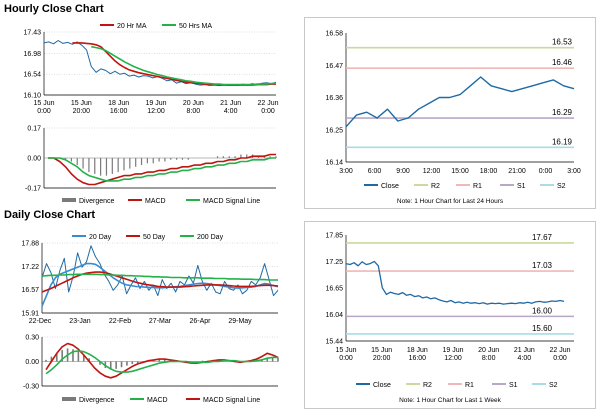 The image size is (600, 413). I want to click on hourly-pivot-note: Note: 1 Hour Chart for Last 24 Hours, so click(450, 201).